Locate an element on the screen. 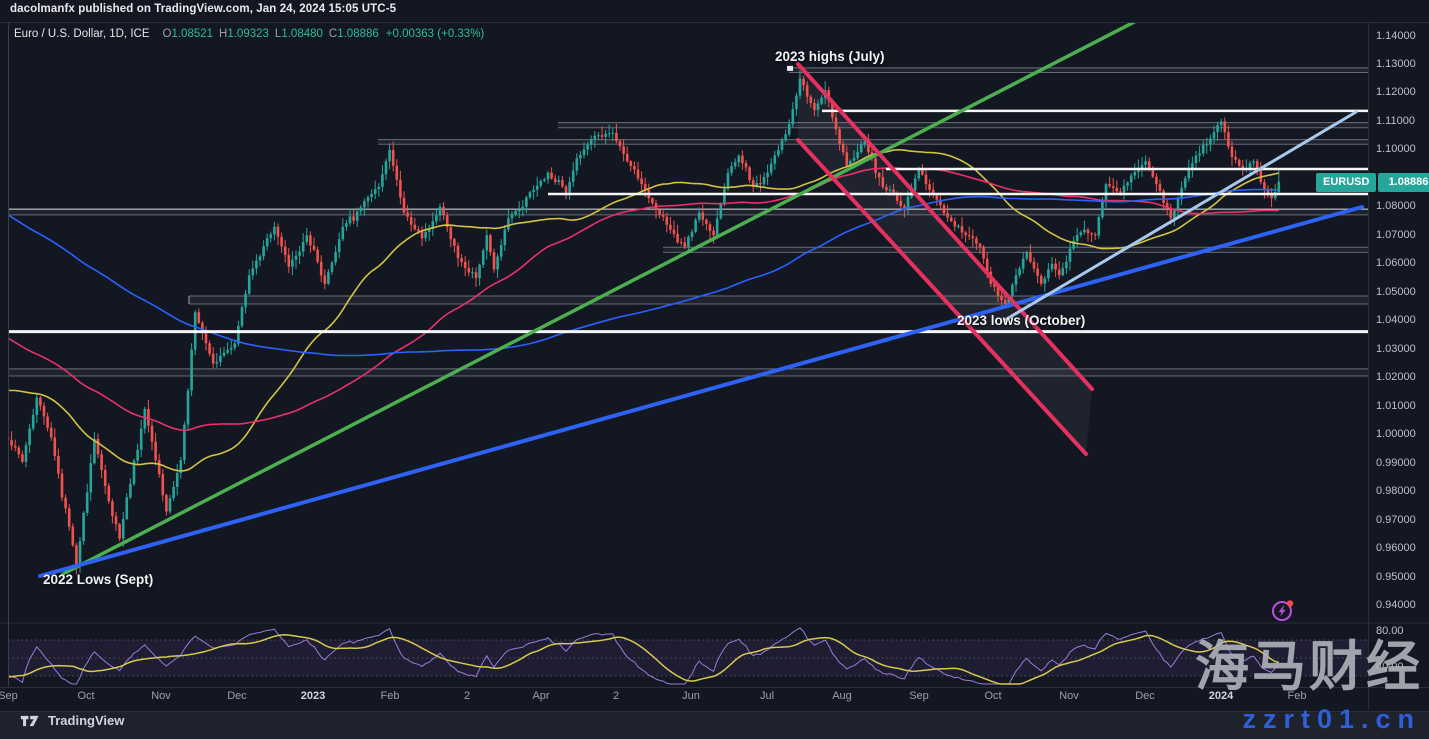 The width and height of the screenshot is (1429, 739). price-axis-label: 1.03000 is located at coordinates (1396, 348).